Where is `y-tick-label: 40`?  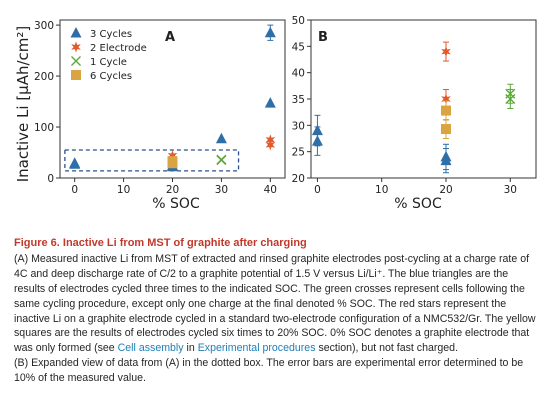
y-tick-label: 40 is located at coordinates (298, 74).